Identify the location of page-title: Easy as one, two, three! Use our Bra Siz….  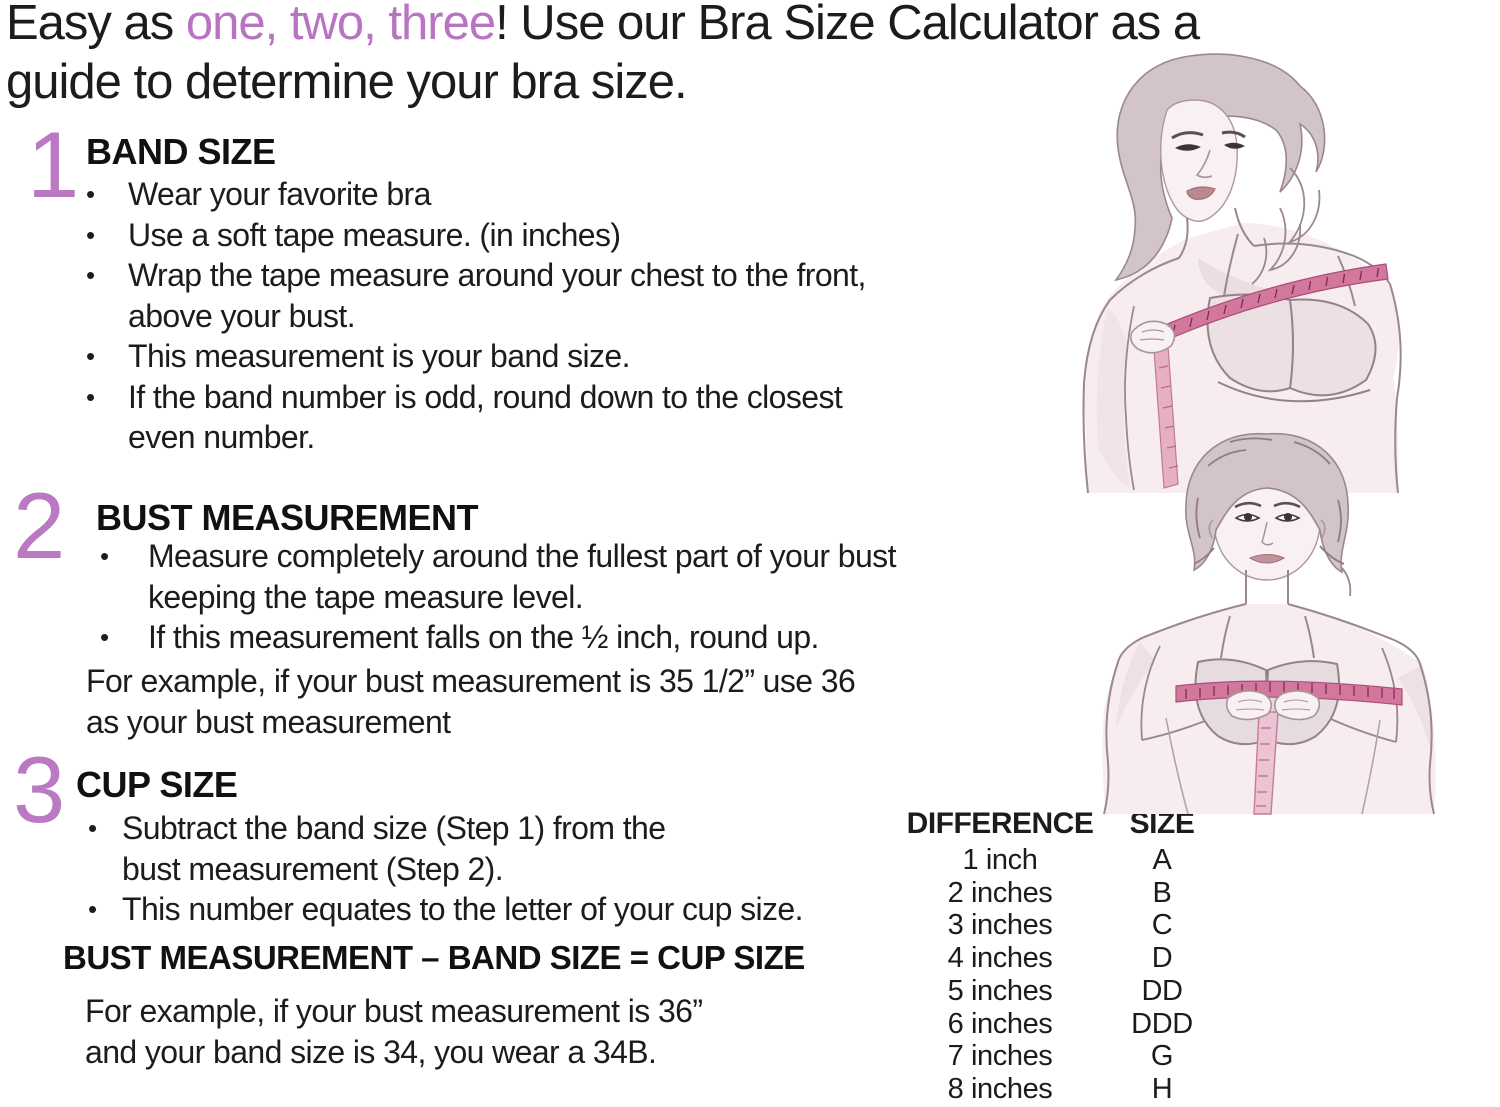
(676, 56).